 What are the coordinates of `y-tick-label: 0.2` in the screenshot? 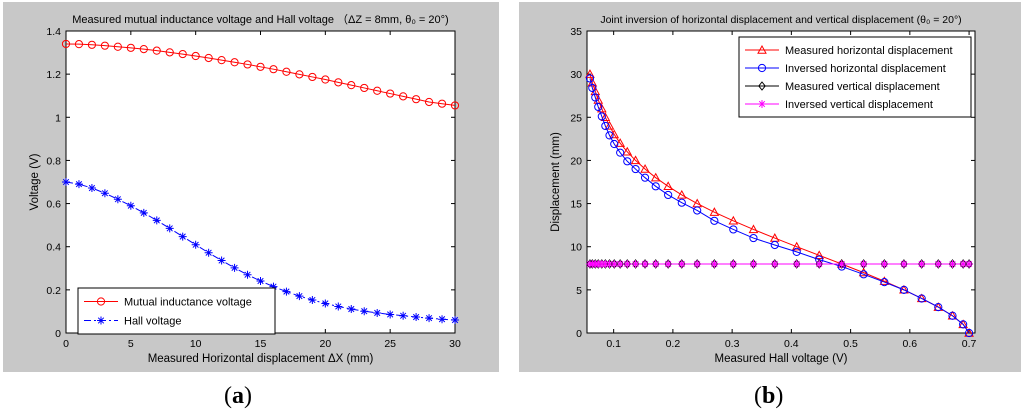 It's located at (53, 291).